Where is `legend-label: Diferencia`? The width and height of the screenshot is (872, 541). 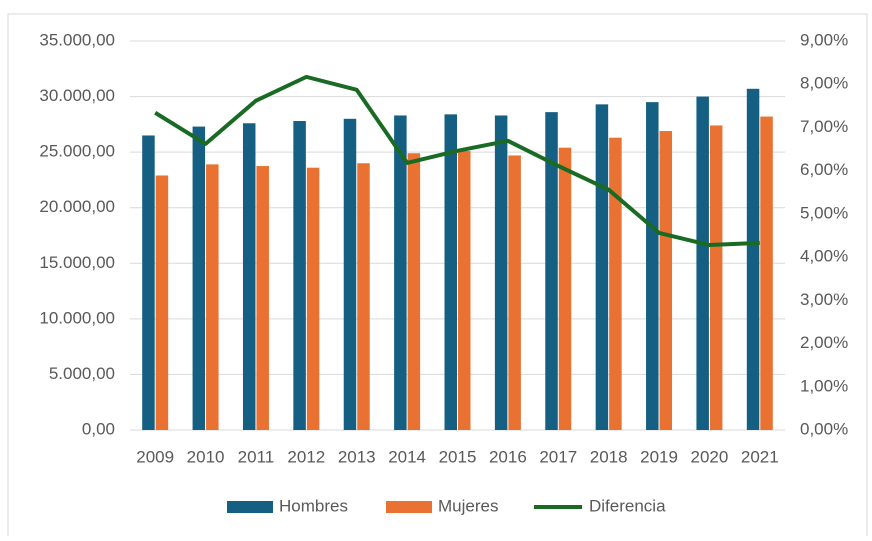 legend-label: Diferencia is located at coordinates (627, 505).